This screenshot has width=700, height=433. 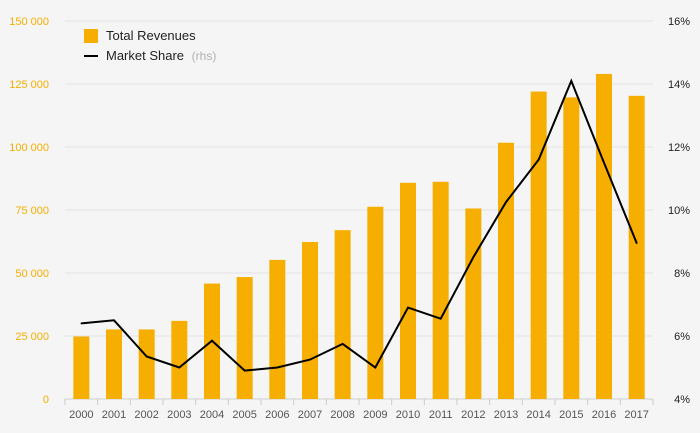 I want to click on x-tick-label: 2012, so click(x=473, y=415).